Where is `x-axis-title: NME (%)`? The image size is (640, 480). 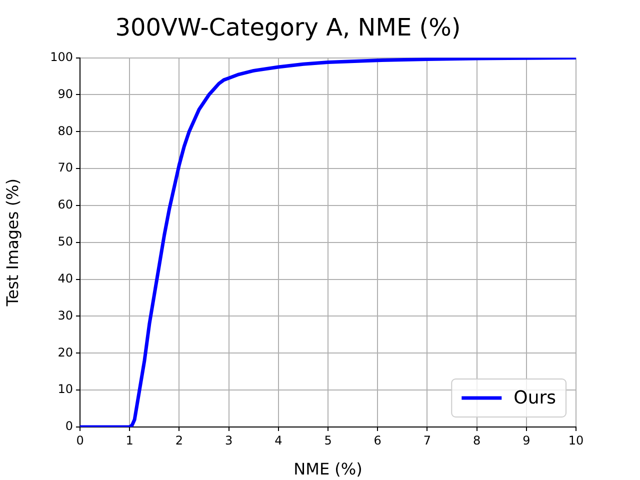 x-axis-title: NME (%) is located at coordinates (328, 469).